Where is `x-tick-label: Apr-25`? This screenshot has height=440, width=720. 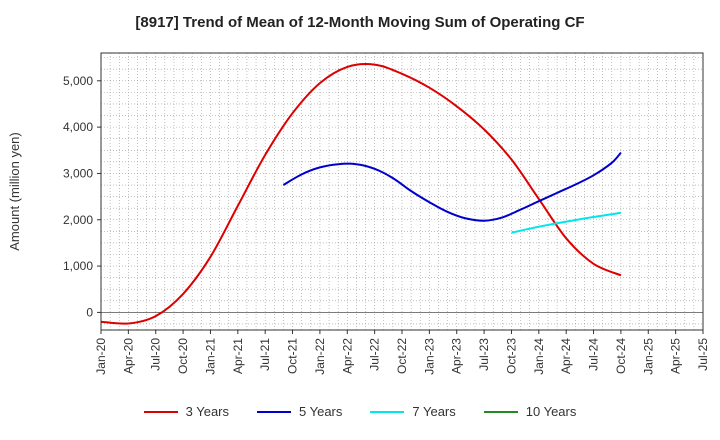
x-tick-label: Apr-25 is located at coordinates (676, 356).